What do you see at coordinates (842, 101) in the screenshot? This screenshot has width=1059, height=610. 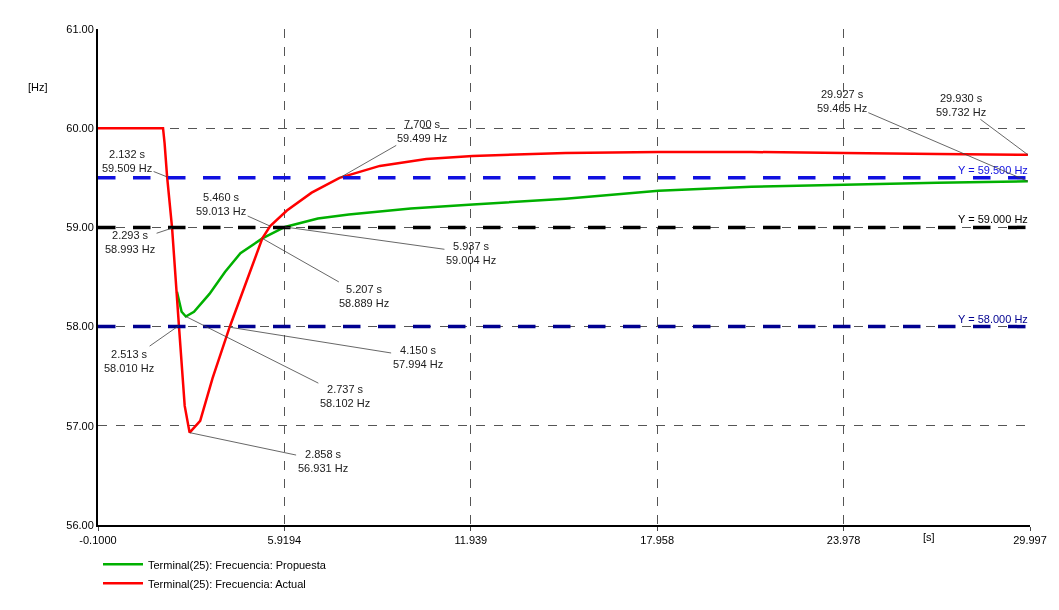 I see `annotation: 29.927 s 59.465 Hz` at bounding box center [842, 101].